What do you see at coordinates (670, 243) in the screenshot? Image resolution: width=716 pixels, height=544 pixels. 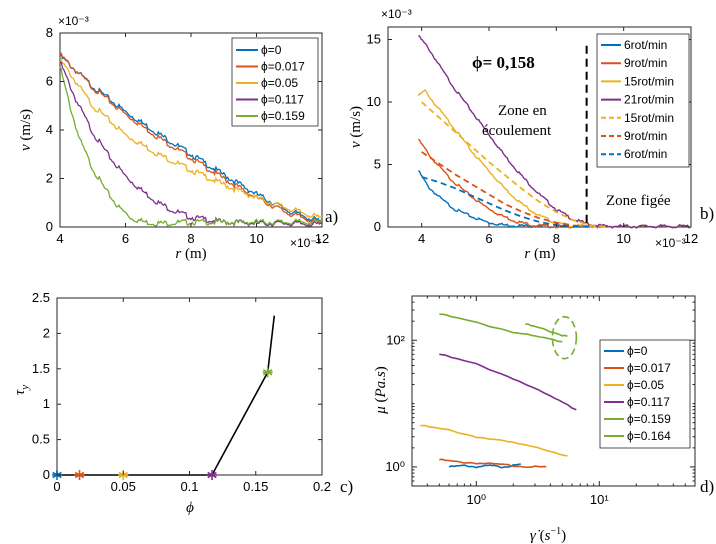 I see `panel-b-x-exponent: ×10⁻³` at bounding box center [670, 243].